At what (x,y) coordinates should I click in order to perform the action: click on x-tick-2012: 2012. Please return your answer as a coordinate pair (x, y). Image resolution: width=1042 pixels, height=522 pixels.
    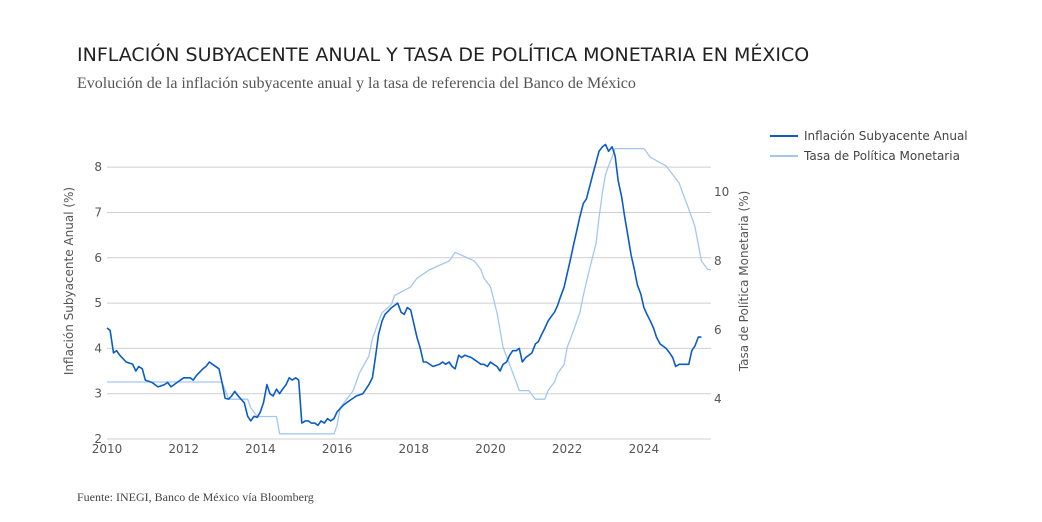
    Looking at the image, I should click on (183, 449).